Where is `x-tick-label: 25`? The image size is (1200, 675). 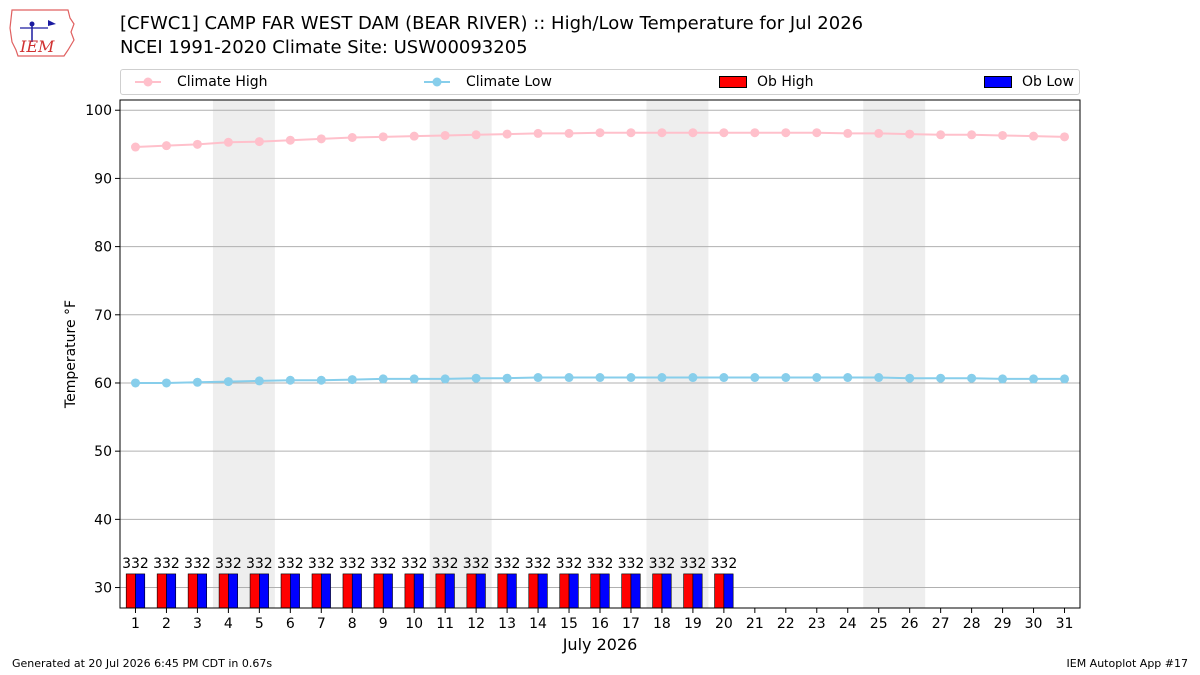
x-tick-label: 25 is located at coordinates (879, 624).